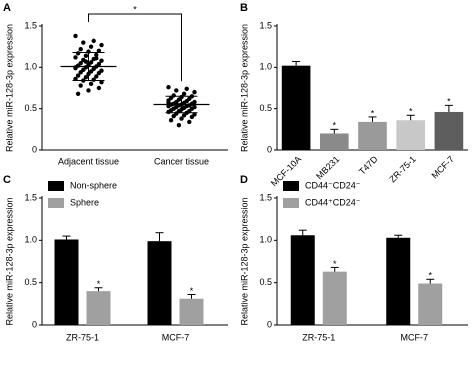 This screenshot has width=474, height=371. What do you see at coordinates (368, 165) in the screenshot?
I see `x-tick-label: T47D` at bounding box center [368, 165].